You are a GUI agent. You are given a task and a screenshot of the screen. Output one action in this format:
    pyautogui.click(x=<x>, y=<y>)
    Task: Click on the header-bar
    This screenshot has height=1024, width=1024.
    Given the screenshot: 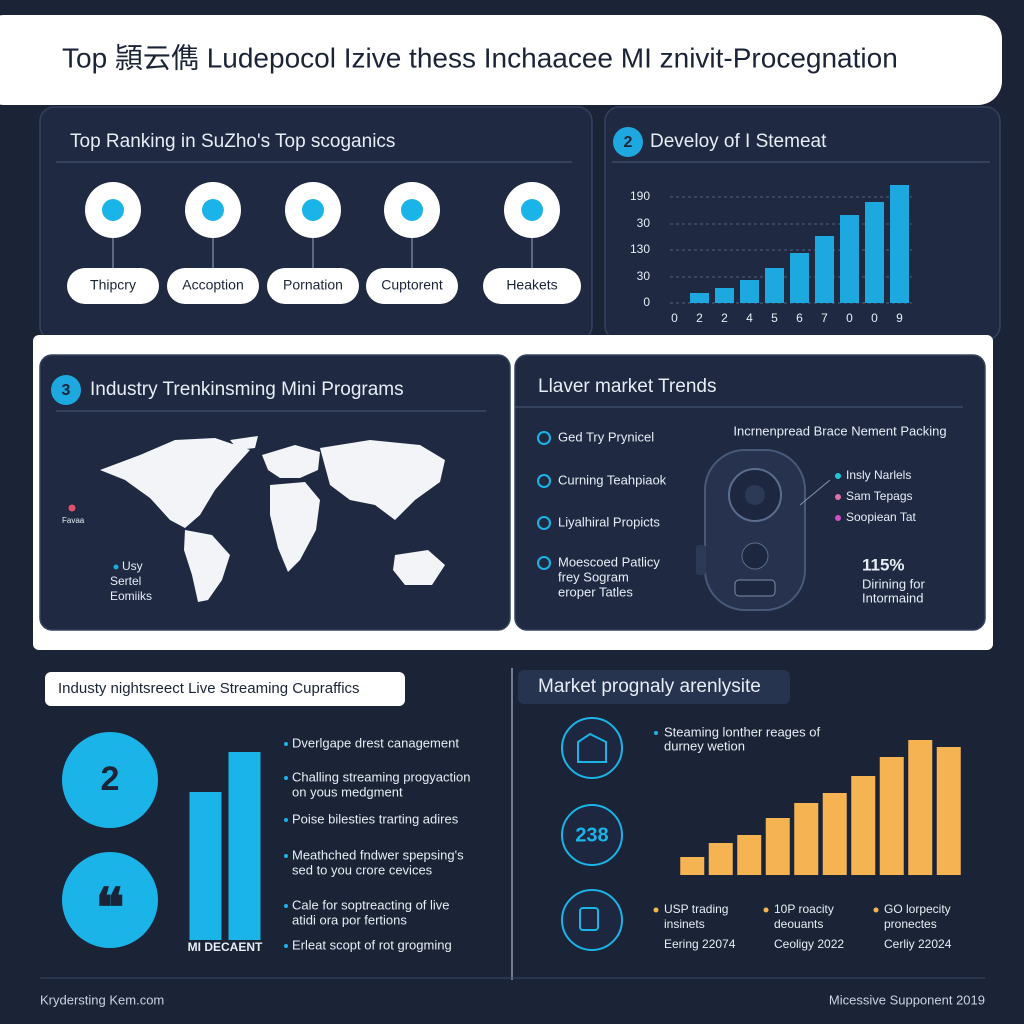 What is the action you would take?
    pyautogui.click(x=501, y=60)
    